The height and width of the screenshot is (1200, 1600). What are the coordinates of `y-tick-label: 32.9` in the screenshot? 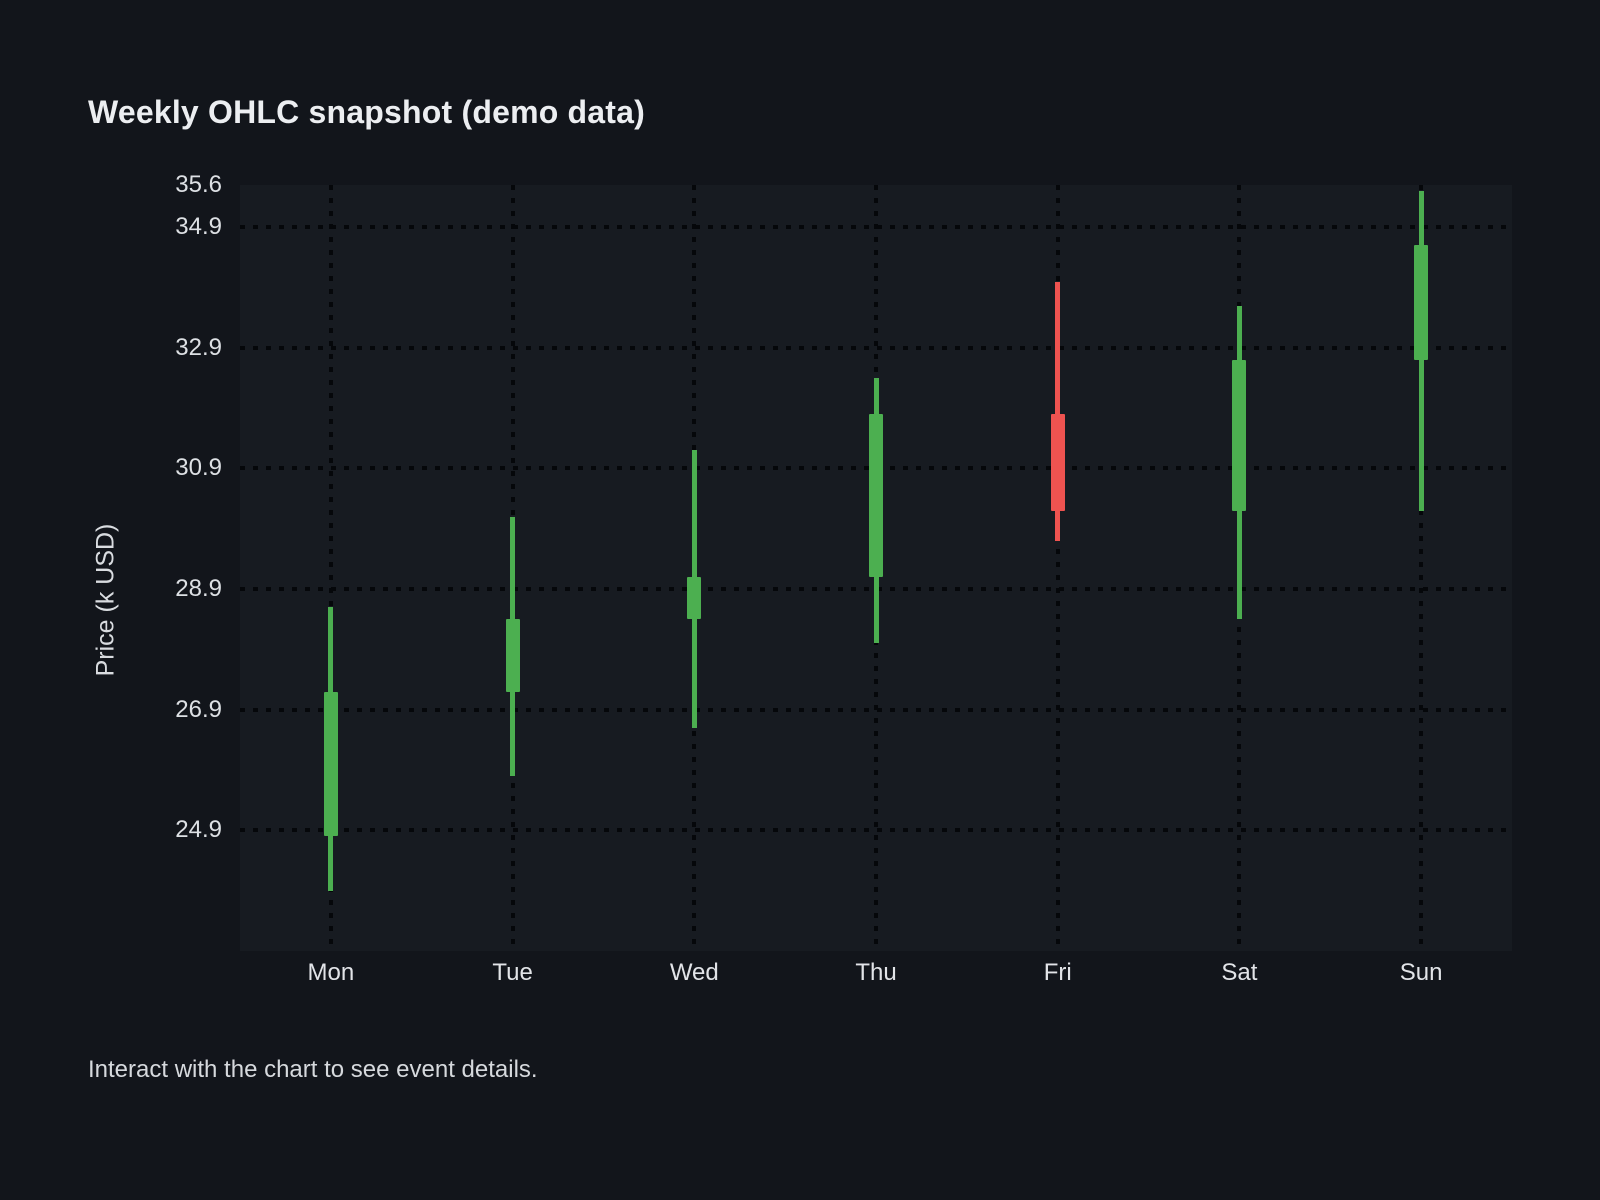 It's located at (198, 347).